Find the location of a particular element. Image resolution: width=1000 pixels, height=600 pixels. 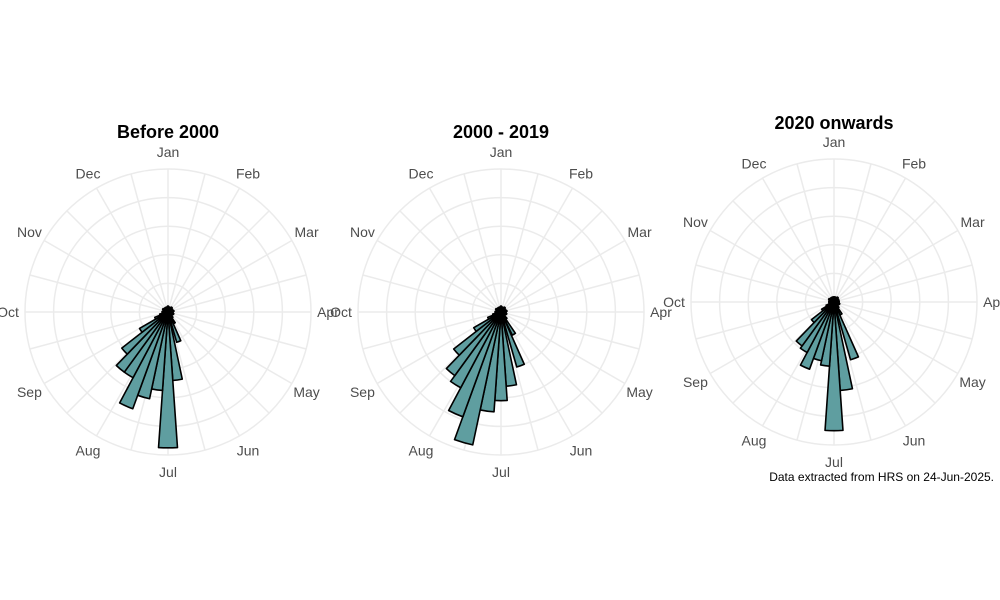

panel-title: 2020 onwards is located at coordinates (833, 123).